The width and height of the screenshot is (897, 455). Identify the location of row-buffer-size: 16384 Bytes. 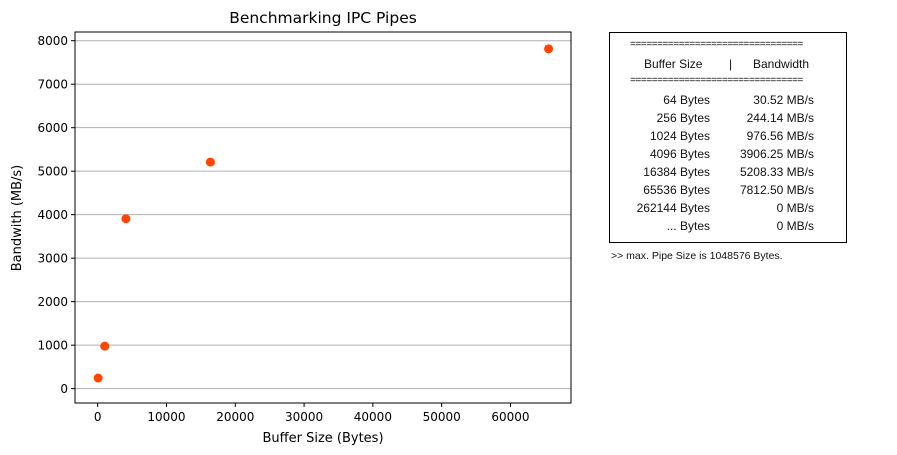
(676, 172).